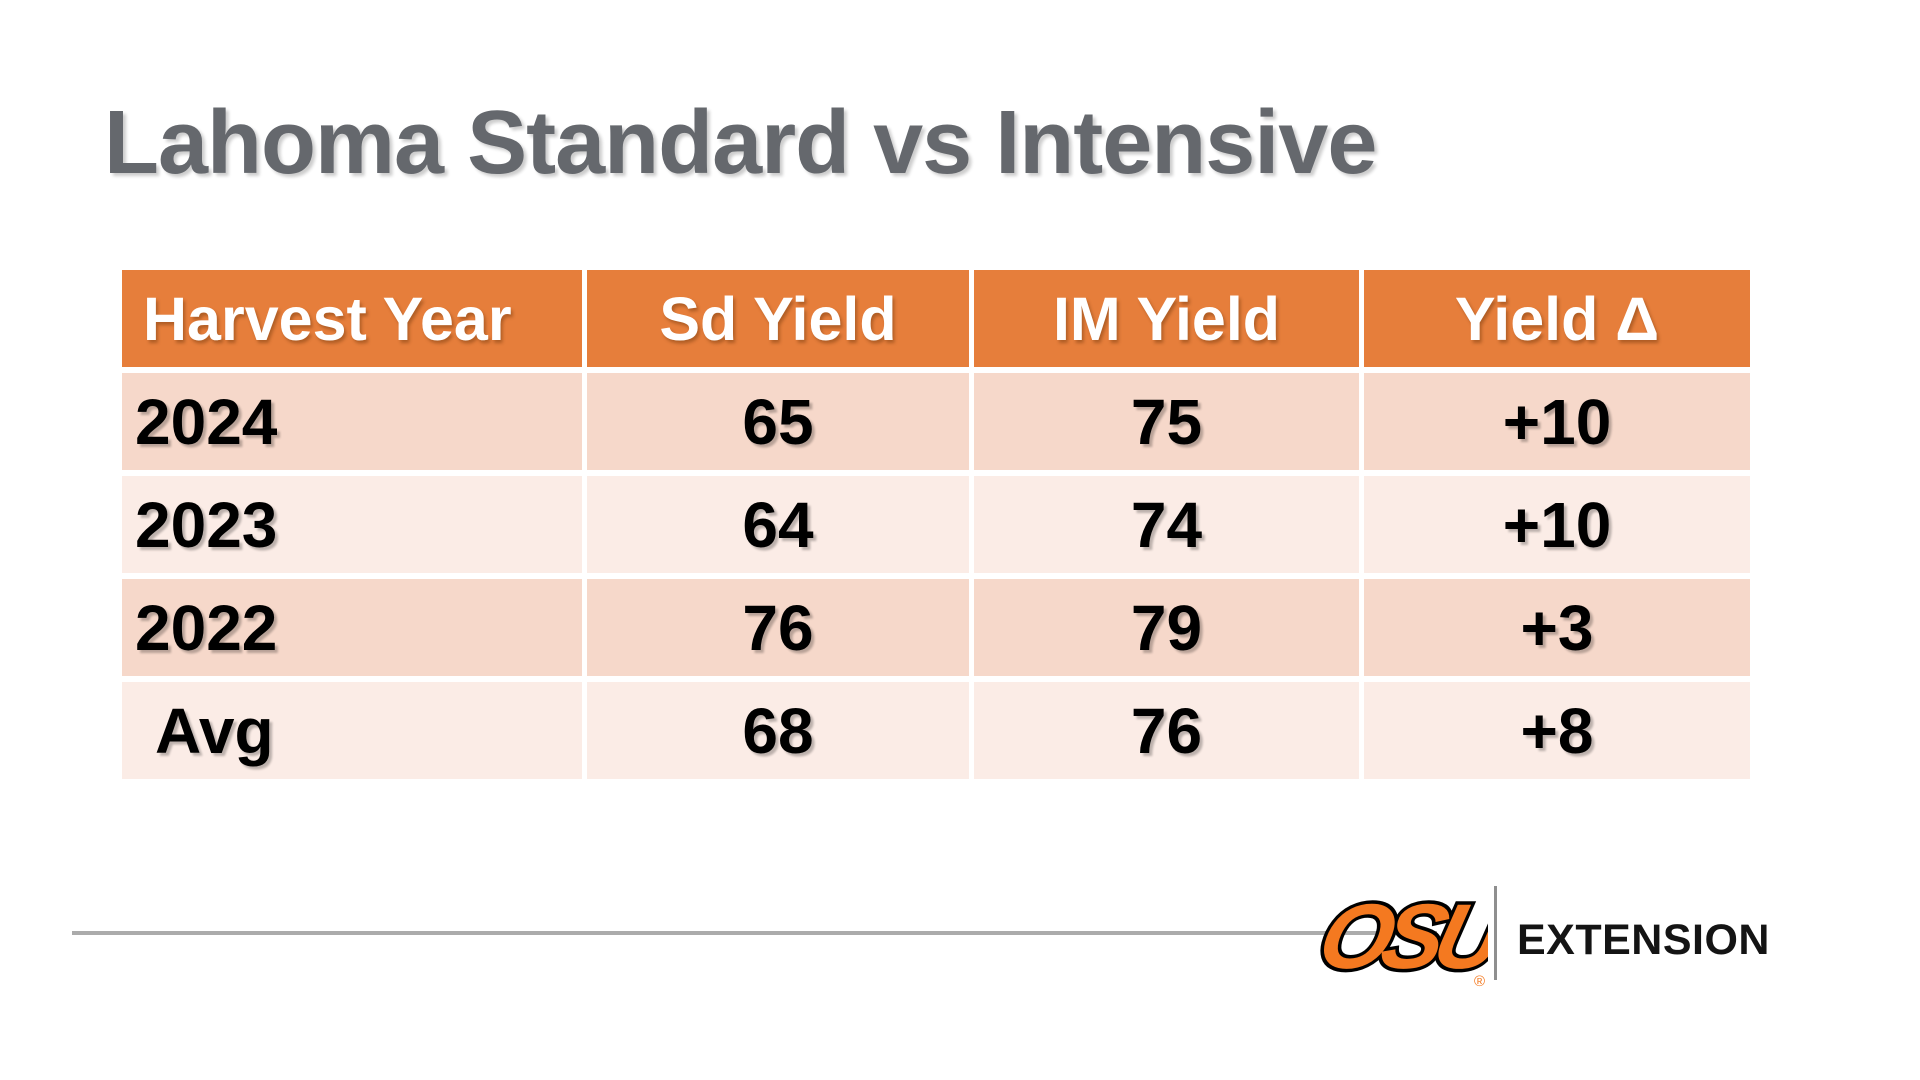 The image size is (1920, 1080). Describe the element at coordinates (1166, 627) in the screenshot. I see `im-yield-cell: 79` at that location.